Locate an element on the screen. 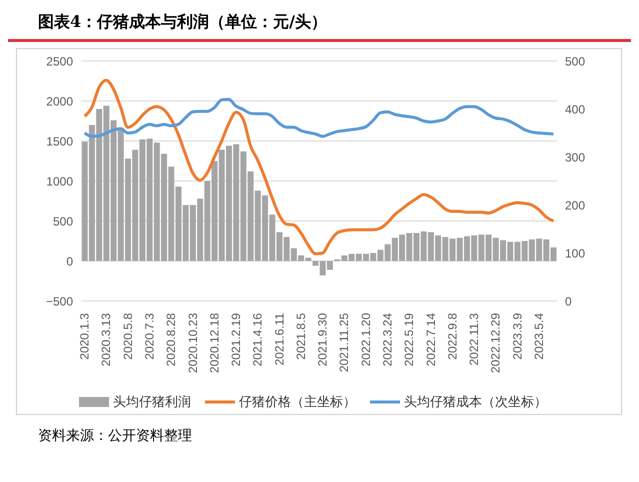 This screenshot has width=639, height=482. x-tick-label: 2020.8.28 is located at coordinates (171, 339).